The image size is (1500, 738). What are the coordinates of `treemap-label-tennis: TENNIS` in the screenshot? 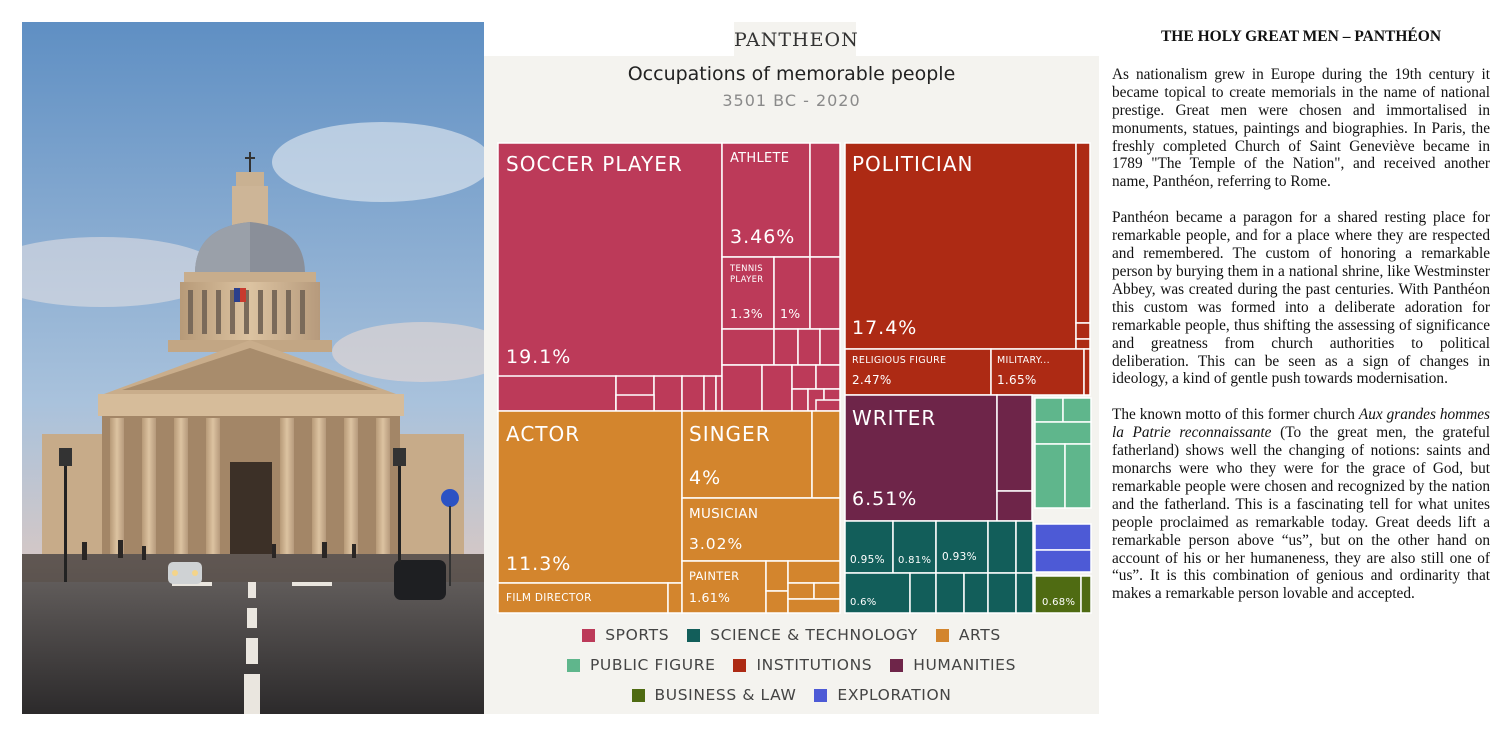 It's located at (746, 269).